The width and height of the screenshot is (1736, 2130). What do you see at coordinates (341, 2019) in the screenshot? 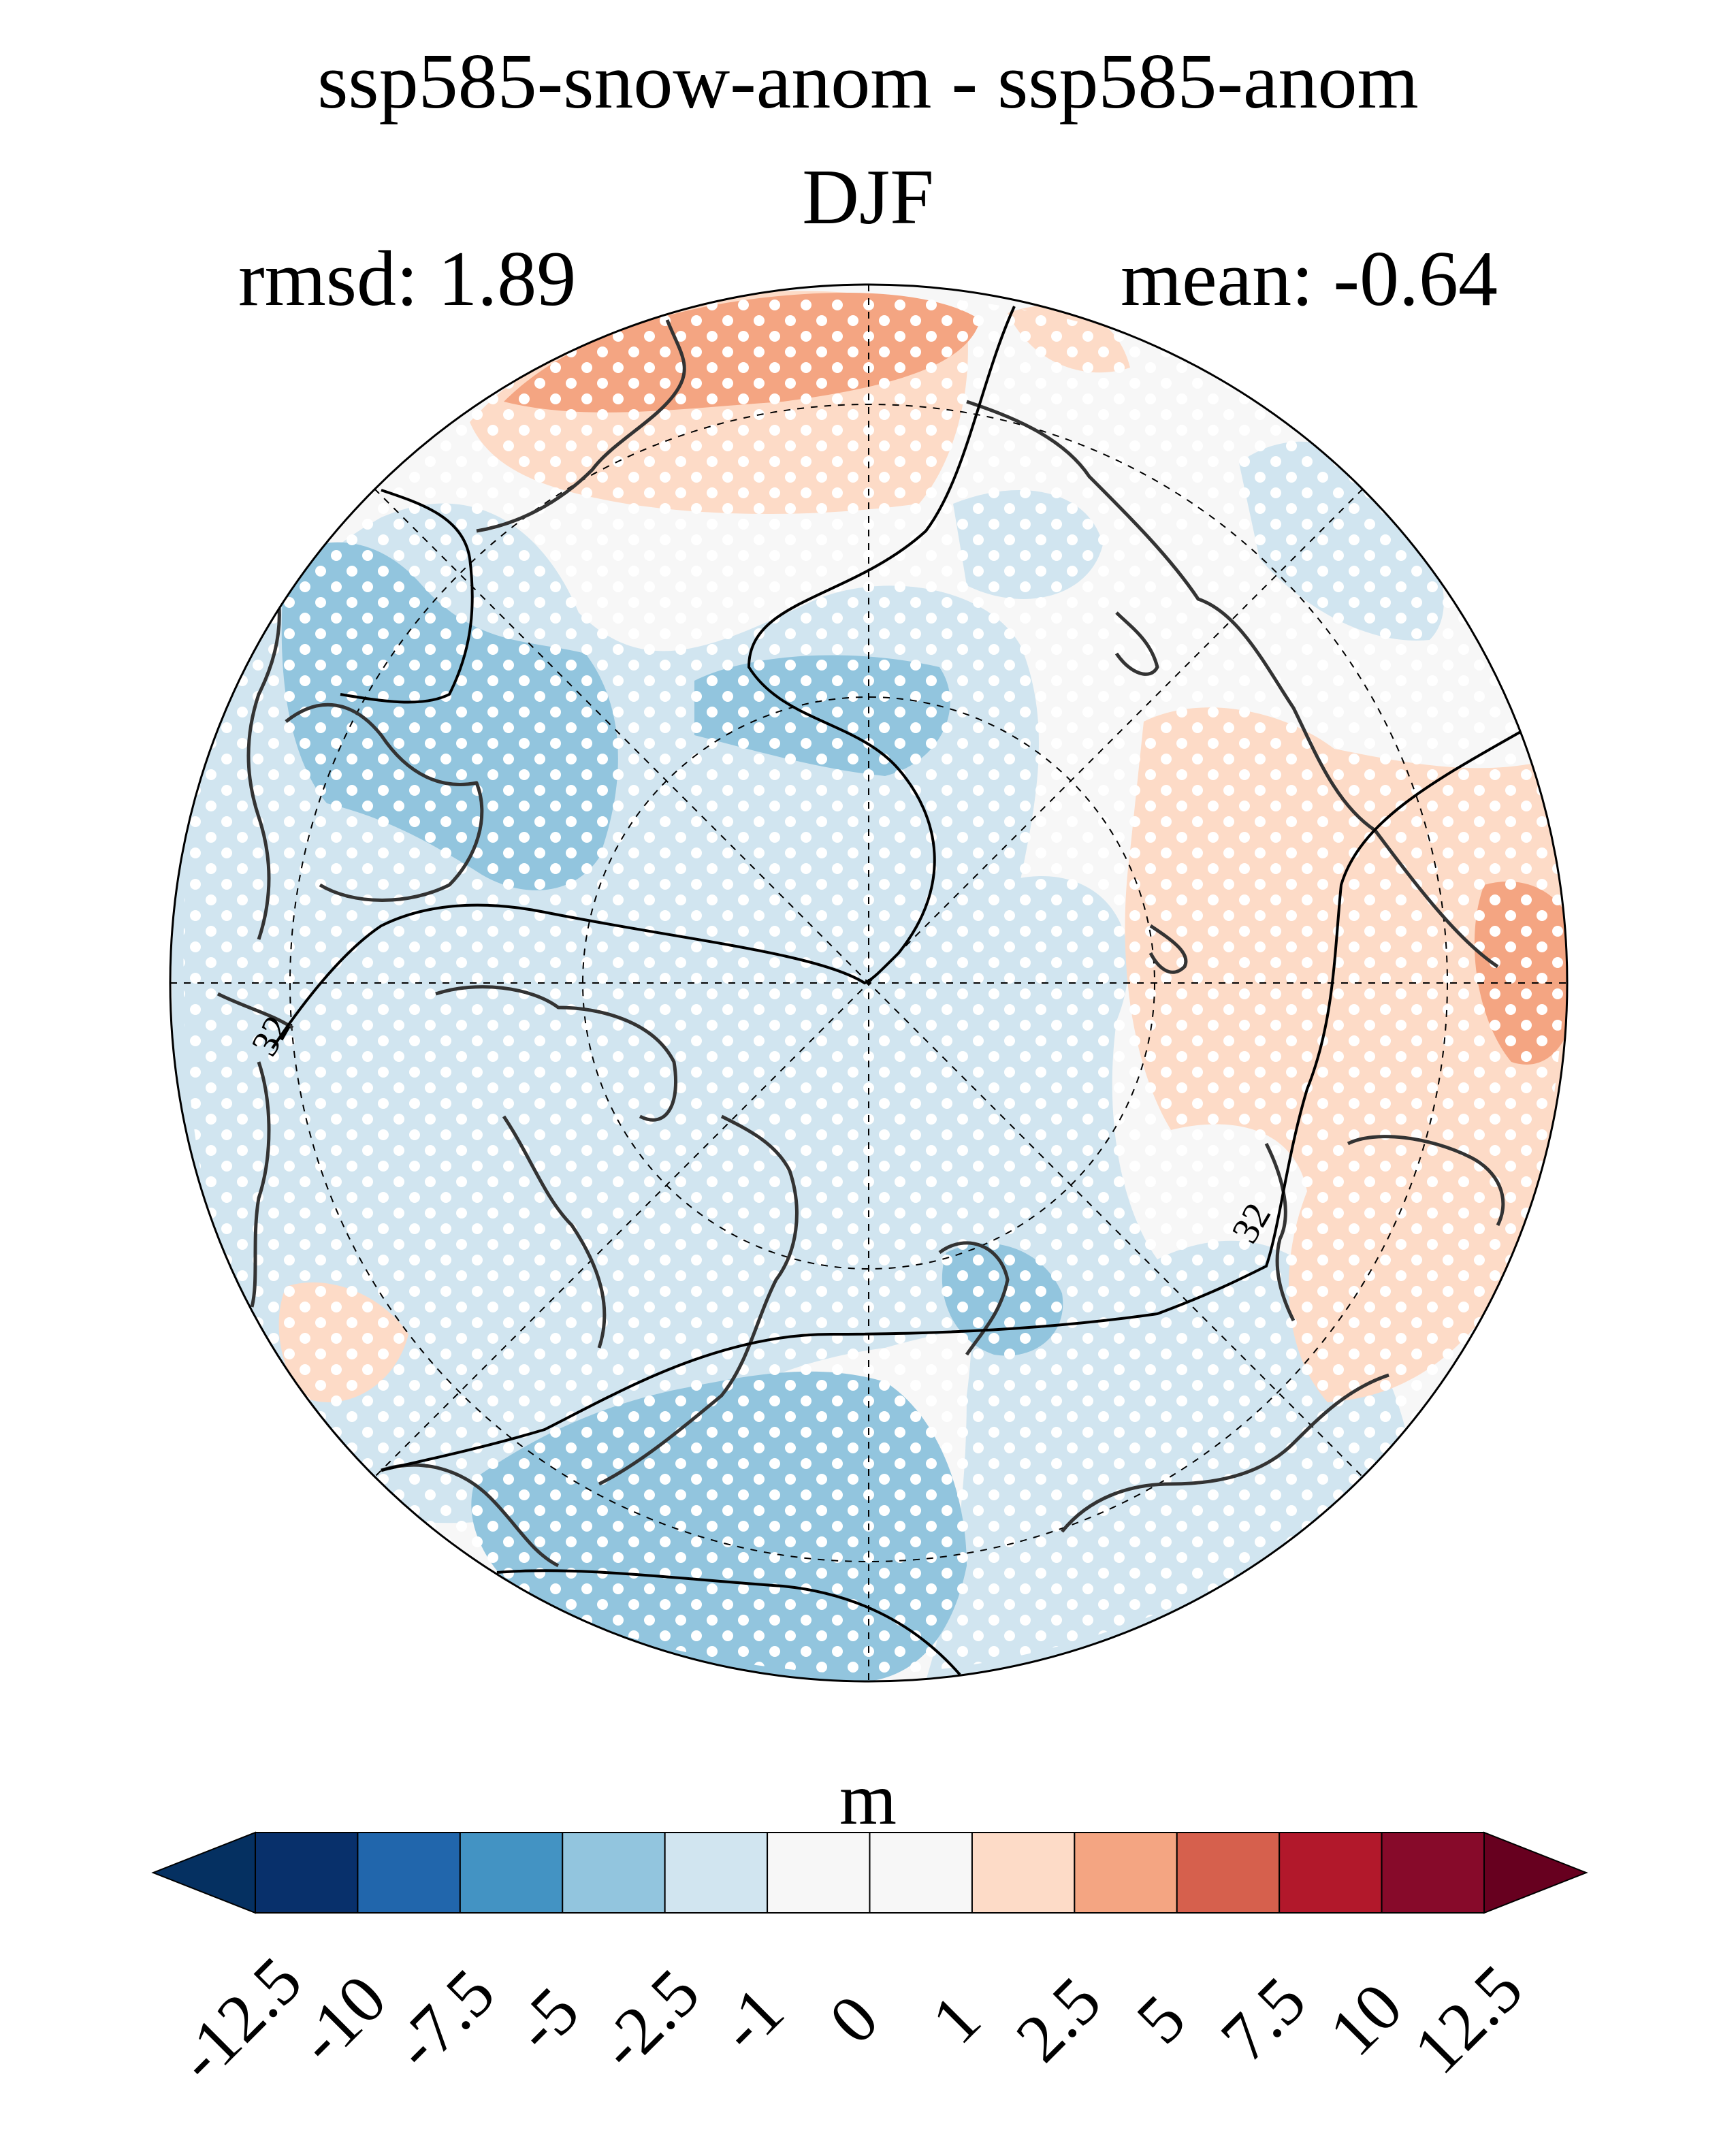
I see `colorbar-tick-label: -10` at bounding box center [341, 2019].